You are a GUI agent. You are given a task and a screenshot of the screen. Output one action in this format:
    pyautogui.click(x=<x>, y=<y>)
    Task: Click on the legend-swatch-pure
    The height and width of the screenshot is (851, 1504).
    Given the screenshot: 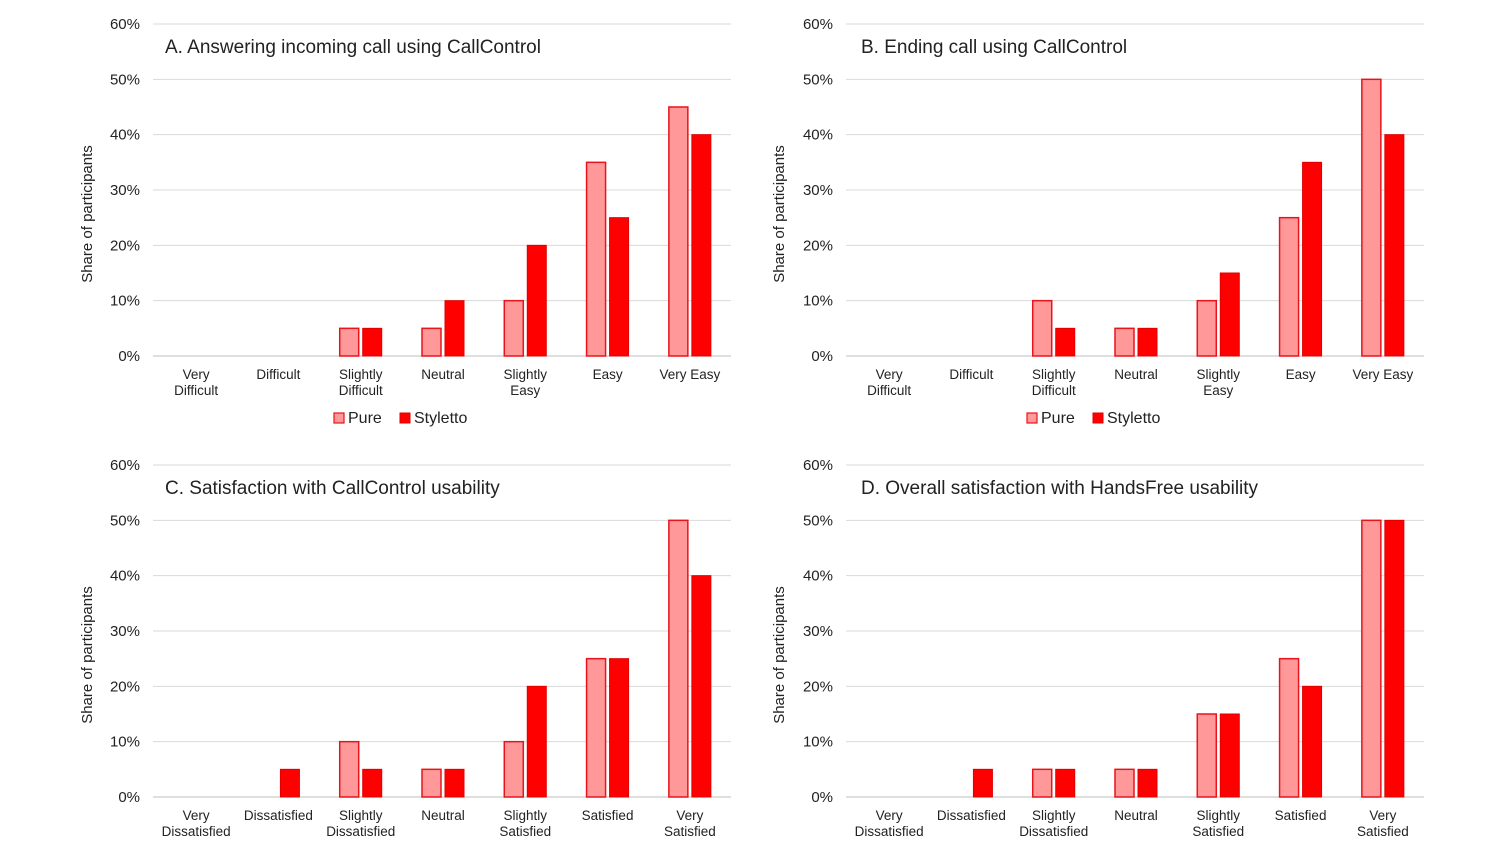 What is the action you would take?
    pyautogui.click(x=1032, y=418)
    